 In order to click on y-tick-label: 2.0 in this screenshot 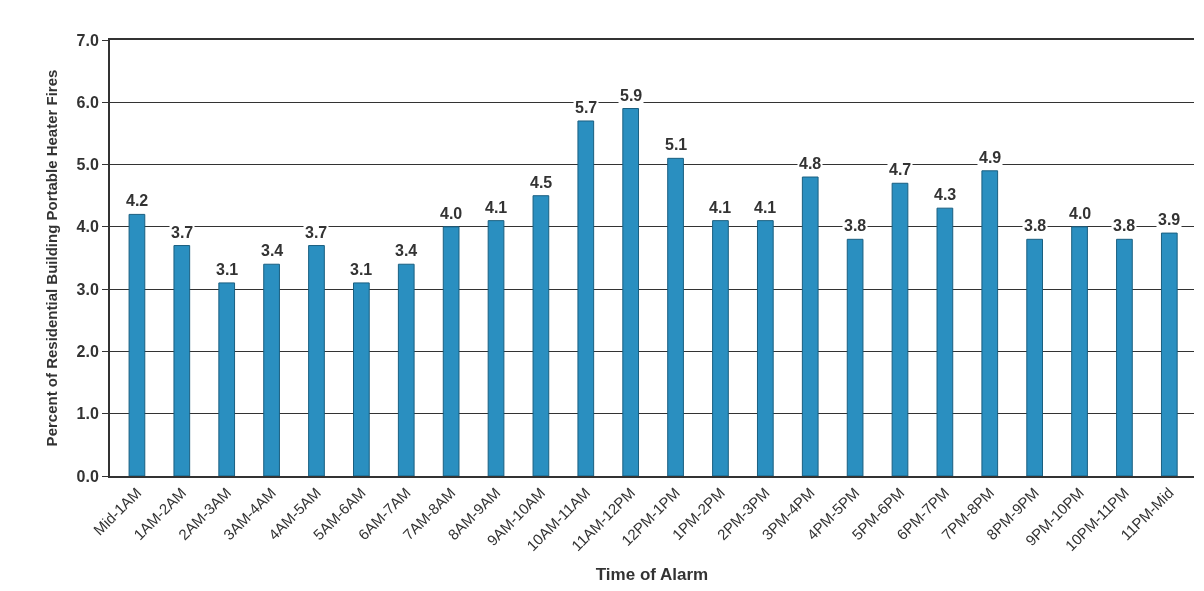, I will do `click(87, 352)`.